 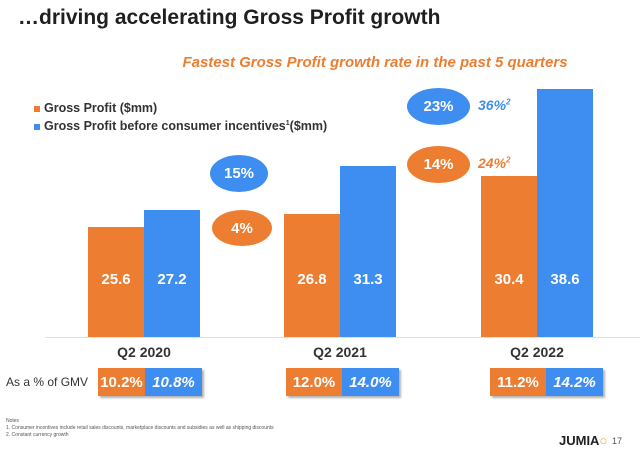 I want to click on gmv-box-orange: 12.0%, so click(x=314, y=382).